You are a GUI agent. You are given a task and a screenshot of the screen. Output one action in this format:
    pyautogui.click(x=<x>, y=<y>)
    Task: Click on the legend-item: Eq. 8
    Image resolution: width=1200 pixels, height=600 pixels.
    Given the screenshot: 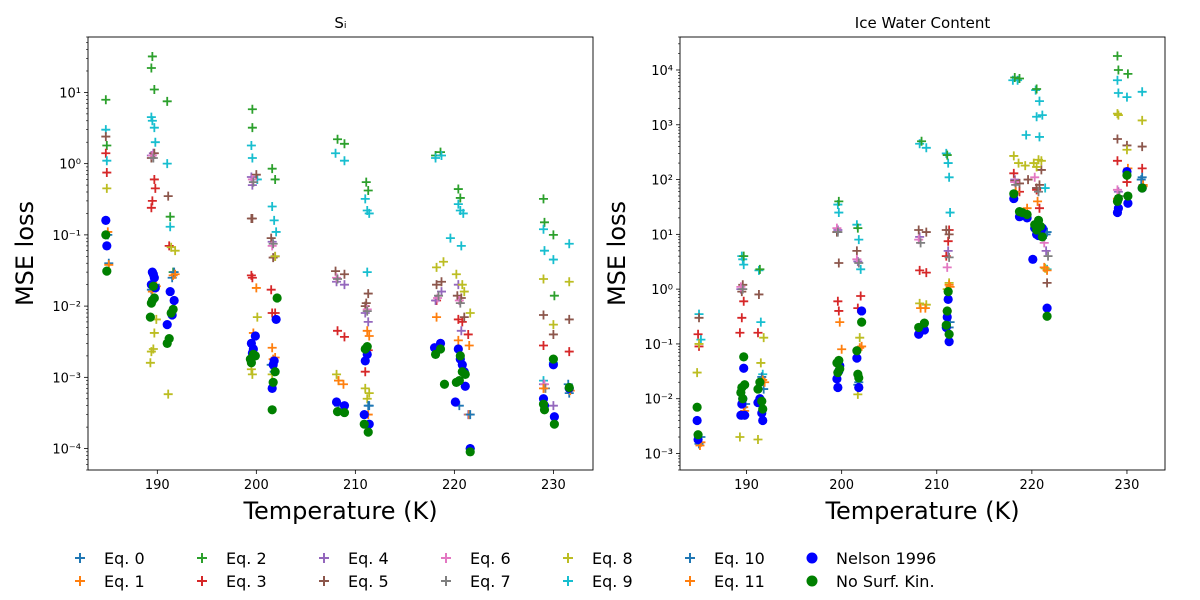 What is the action you would take?
    pyautogui.click(x=595, y=558)
    